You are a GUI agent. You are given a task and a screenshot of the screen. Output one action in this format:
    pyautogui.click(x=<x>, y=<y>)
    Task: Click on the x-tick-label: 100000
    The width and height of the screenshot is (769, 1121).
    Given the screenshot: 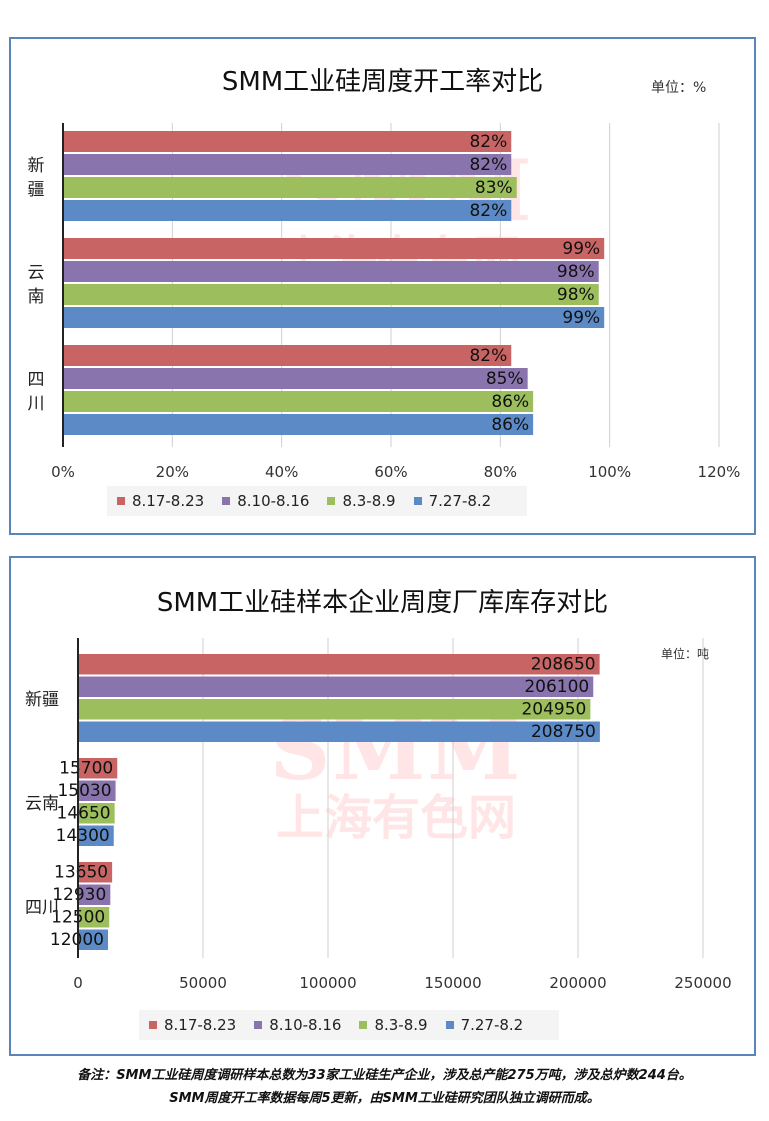 What is the action you would take?
    pyautogui.click(x=327, y=983)
    